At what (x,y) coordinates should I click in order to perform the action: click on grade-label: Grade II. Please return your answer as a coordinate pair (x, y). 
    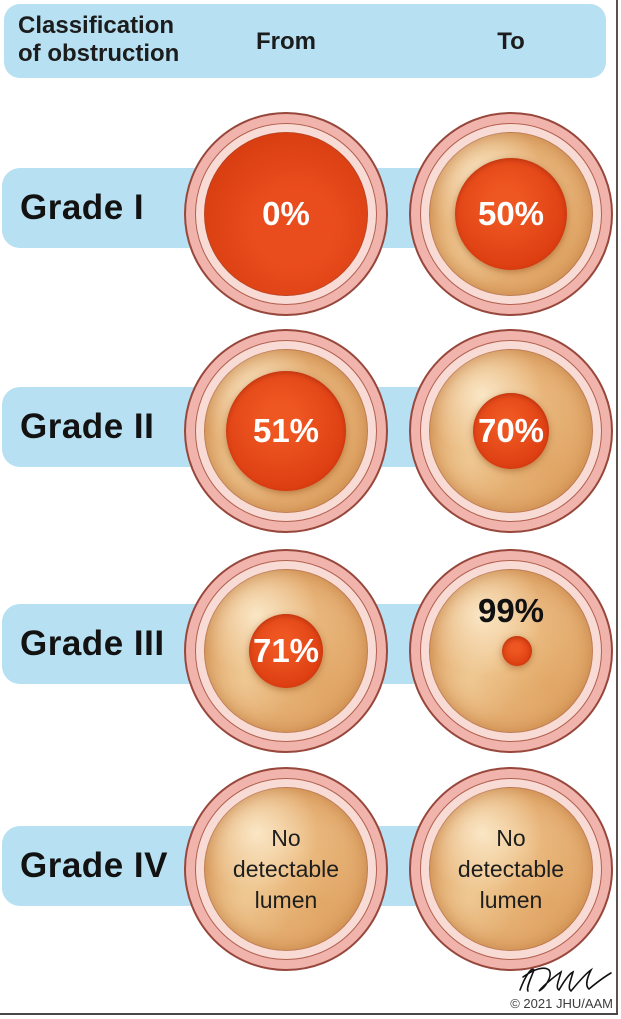
    Looking at the image, I should click on (87, 426).